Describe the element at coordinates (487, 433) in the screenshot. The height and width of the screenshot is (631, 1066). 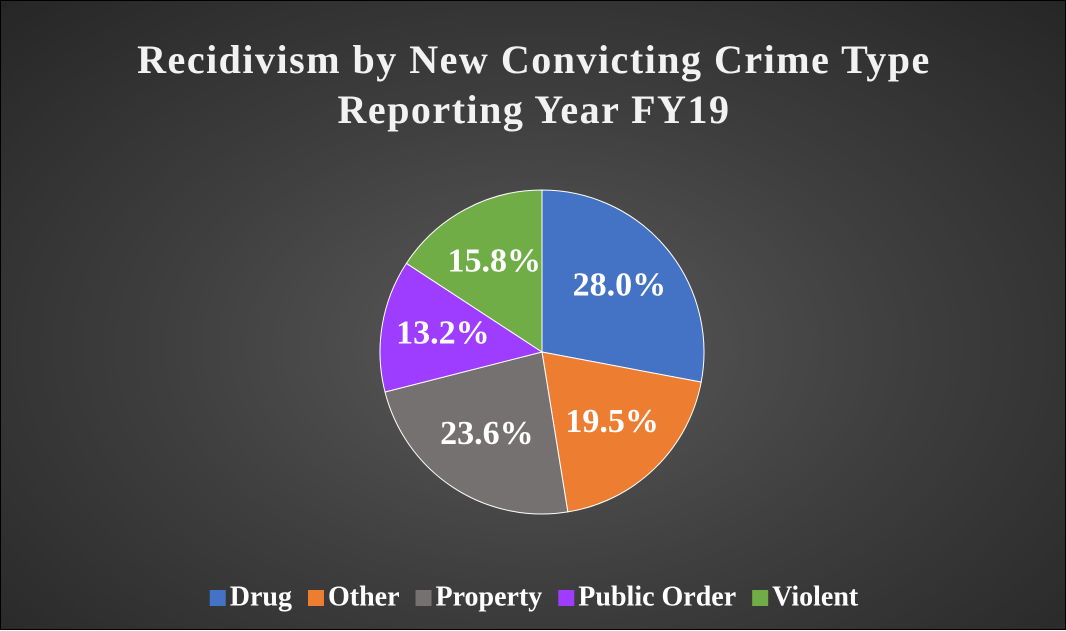
I see `data-label: 23.6%` at that location.